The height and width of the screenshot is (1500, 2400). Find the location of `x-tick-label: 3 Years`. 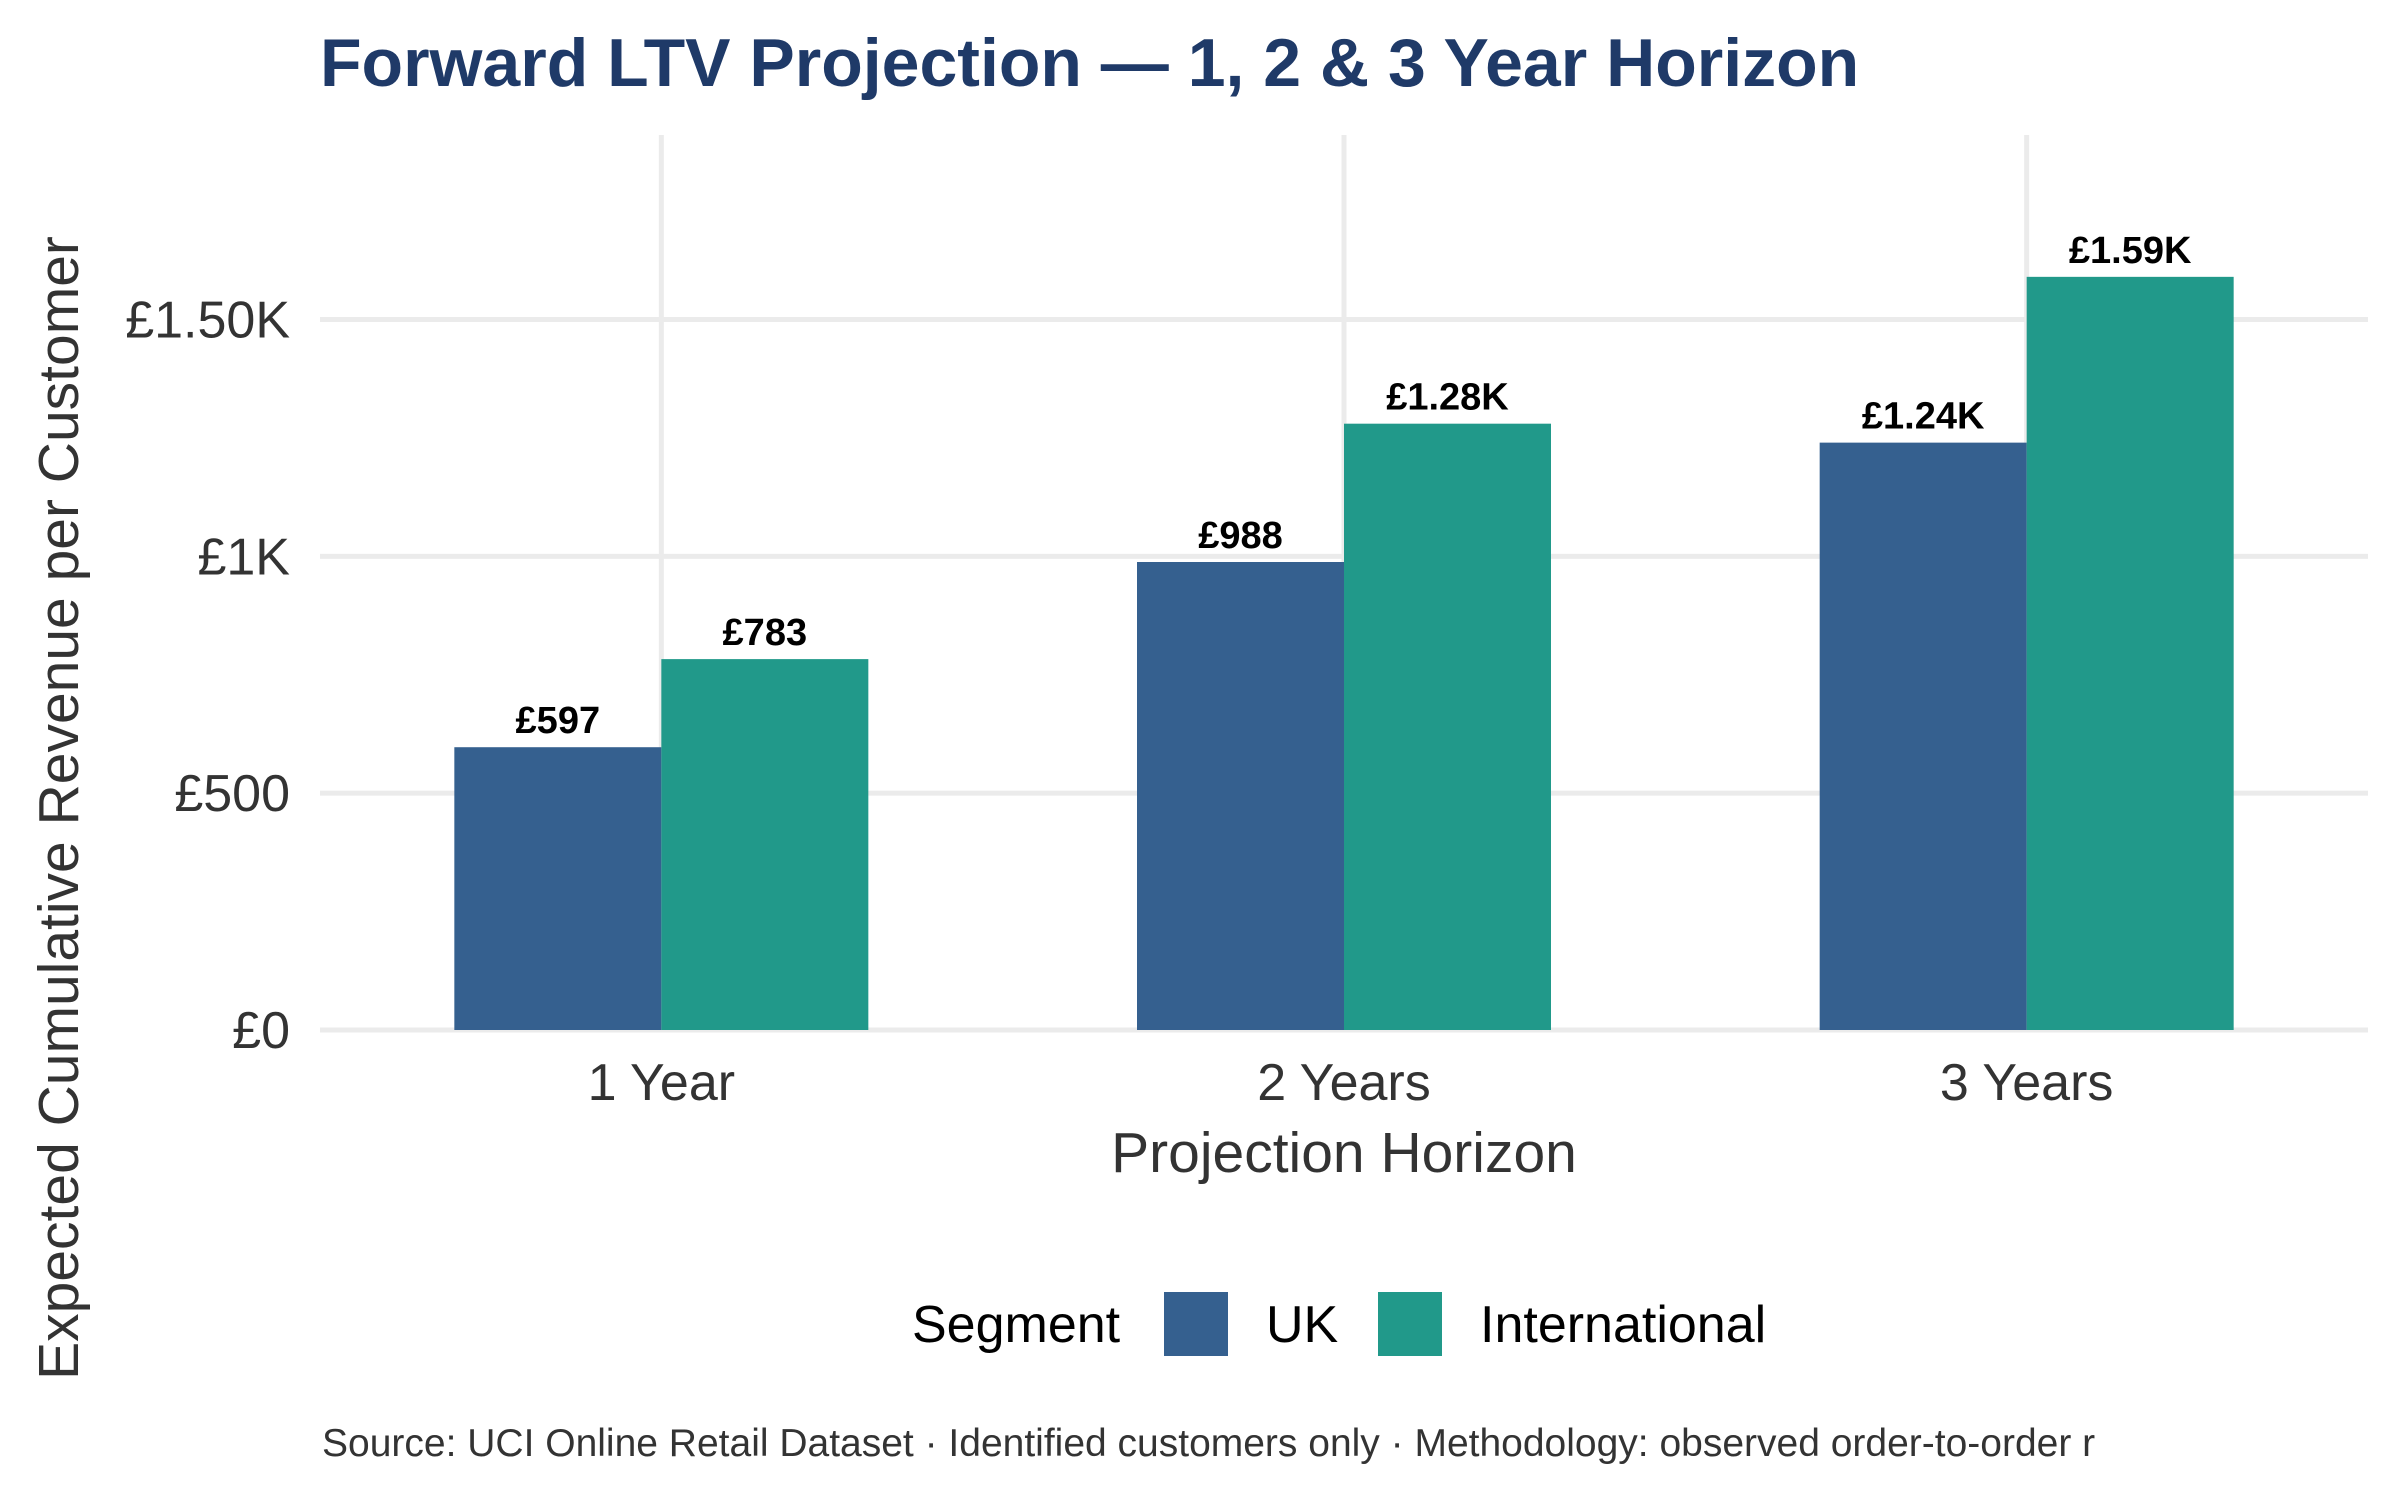

x-tick-label: 3 Years is located at coordinates (2027, 1083).